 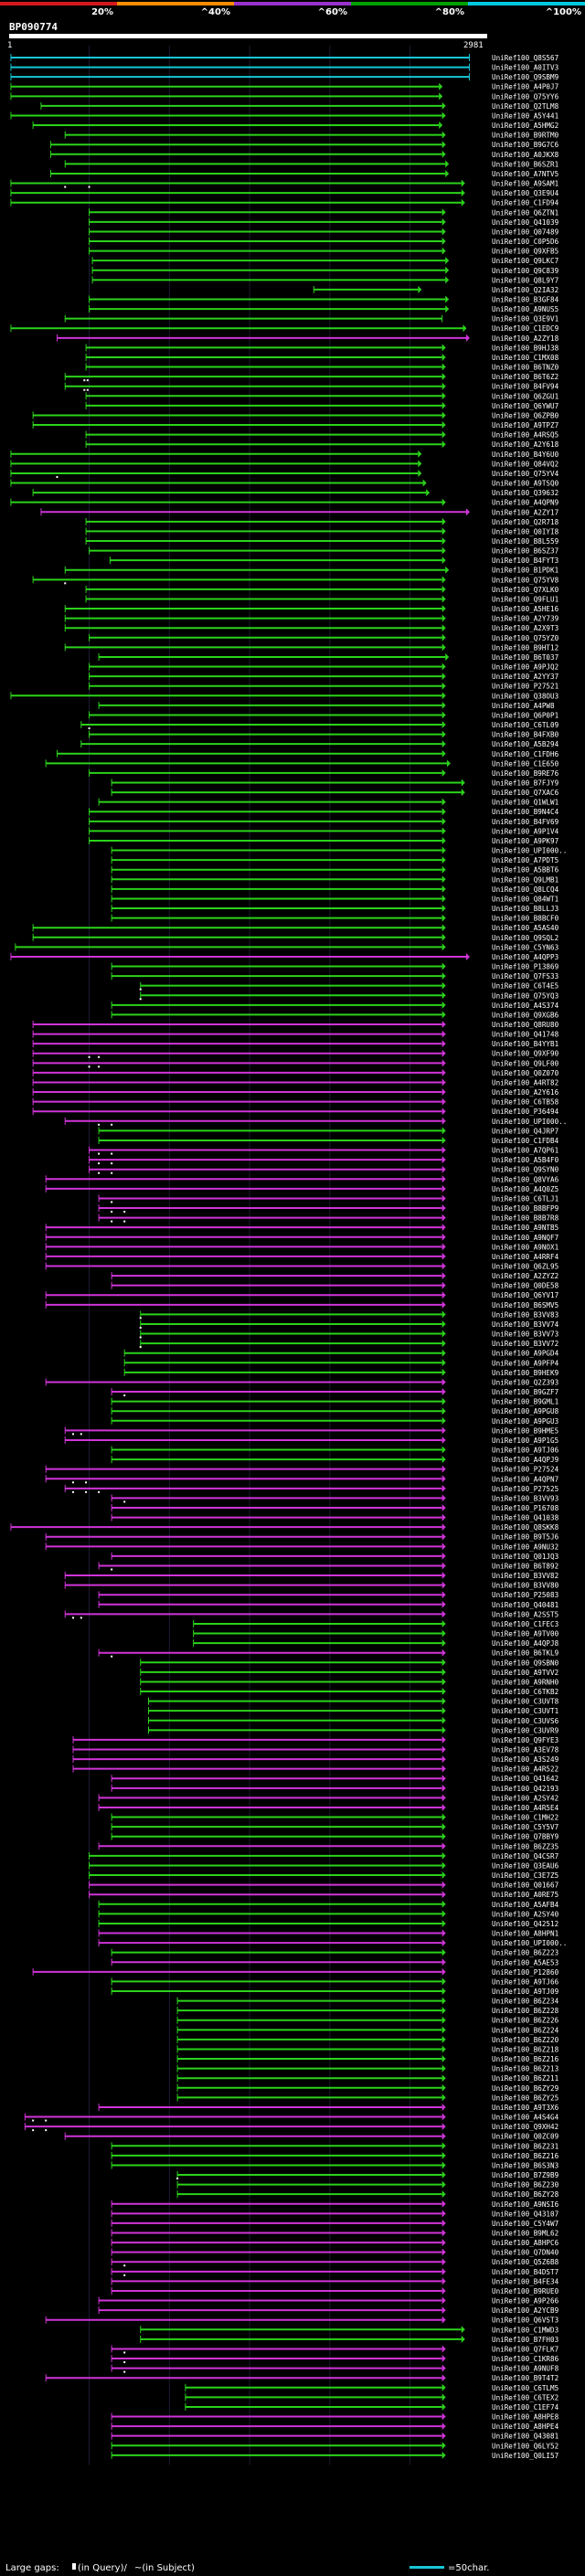 What do you see at coordinates (299, 512) in the screenshot?
I see `hit-row: UniRef100_A2ZY17` at bounding box center [299, 512].